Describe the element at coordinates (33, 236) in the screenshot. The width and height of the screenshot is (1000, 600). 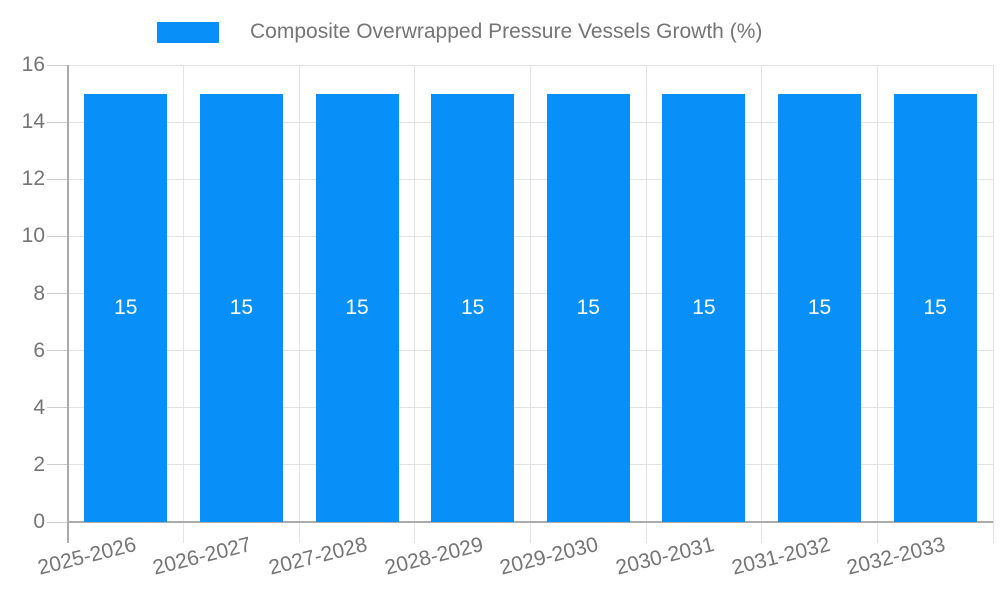
I see `y-tick-label: 10` at that location.